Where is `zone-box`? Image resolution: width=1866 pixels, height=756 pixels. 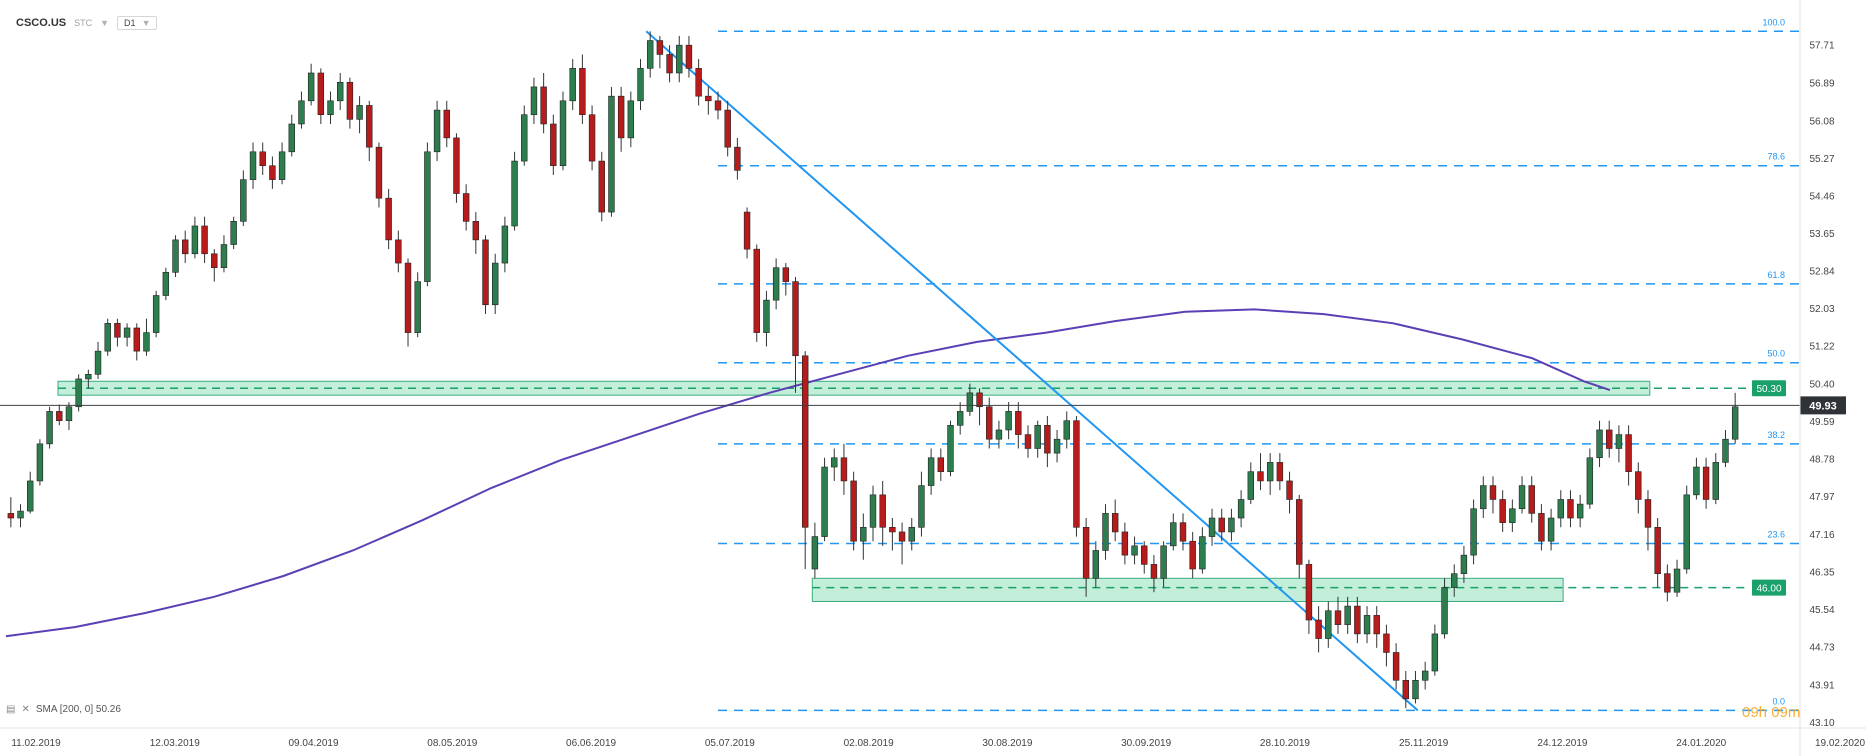 zone-box is located at coordinates (1187, 589).